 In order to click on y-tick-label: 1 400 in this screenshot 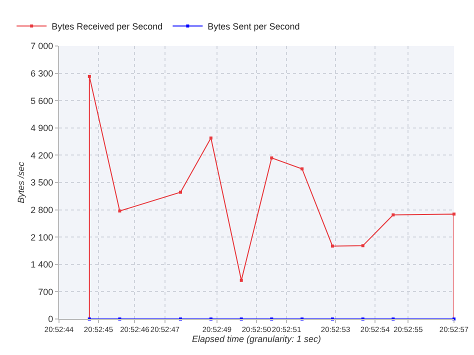, I will do `click(42, 265)`.